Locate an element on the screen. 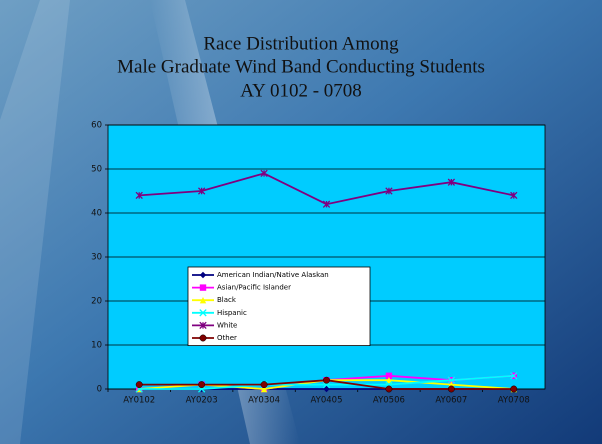 The width and height of the screenshot is (602, 444). y-tick-label: 60 is located at coordinates (96, 126).